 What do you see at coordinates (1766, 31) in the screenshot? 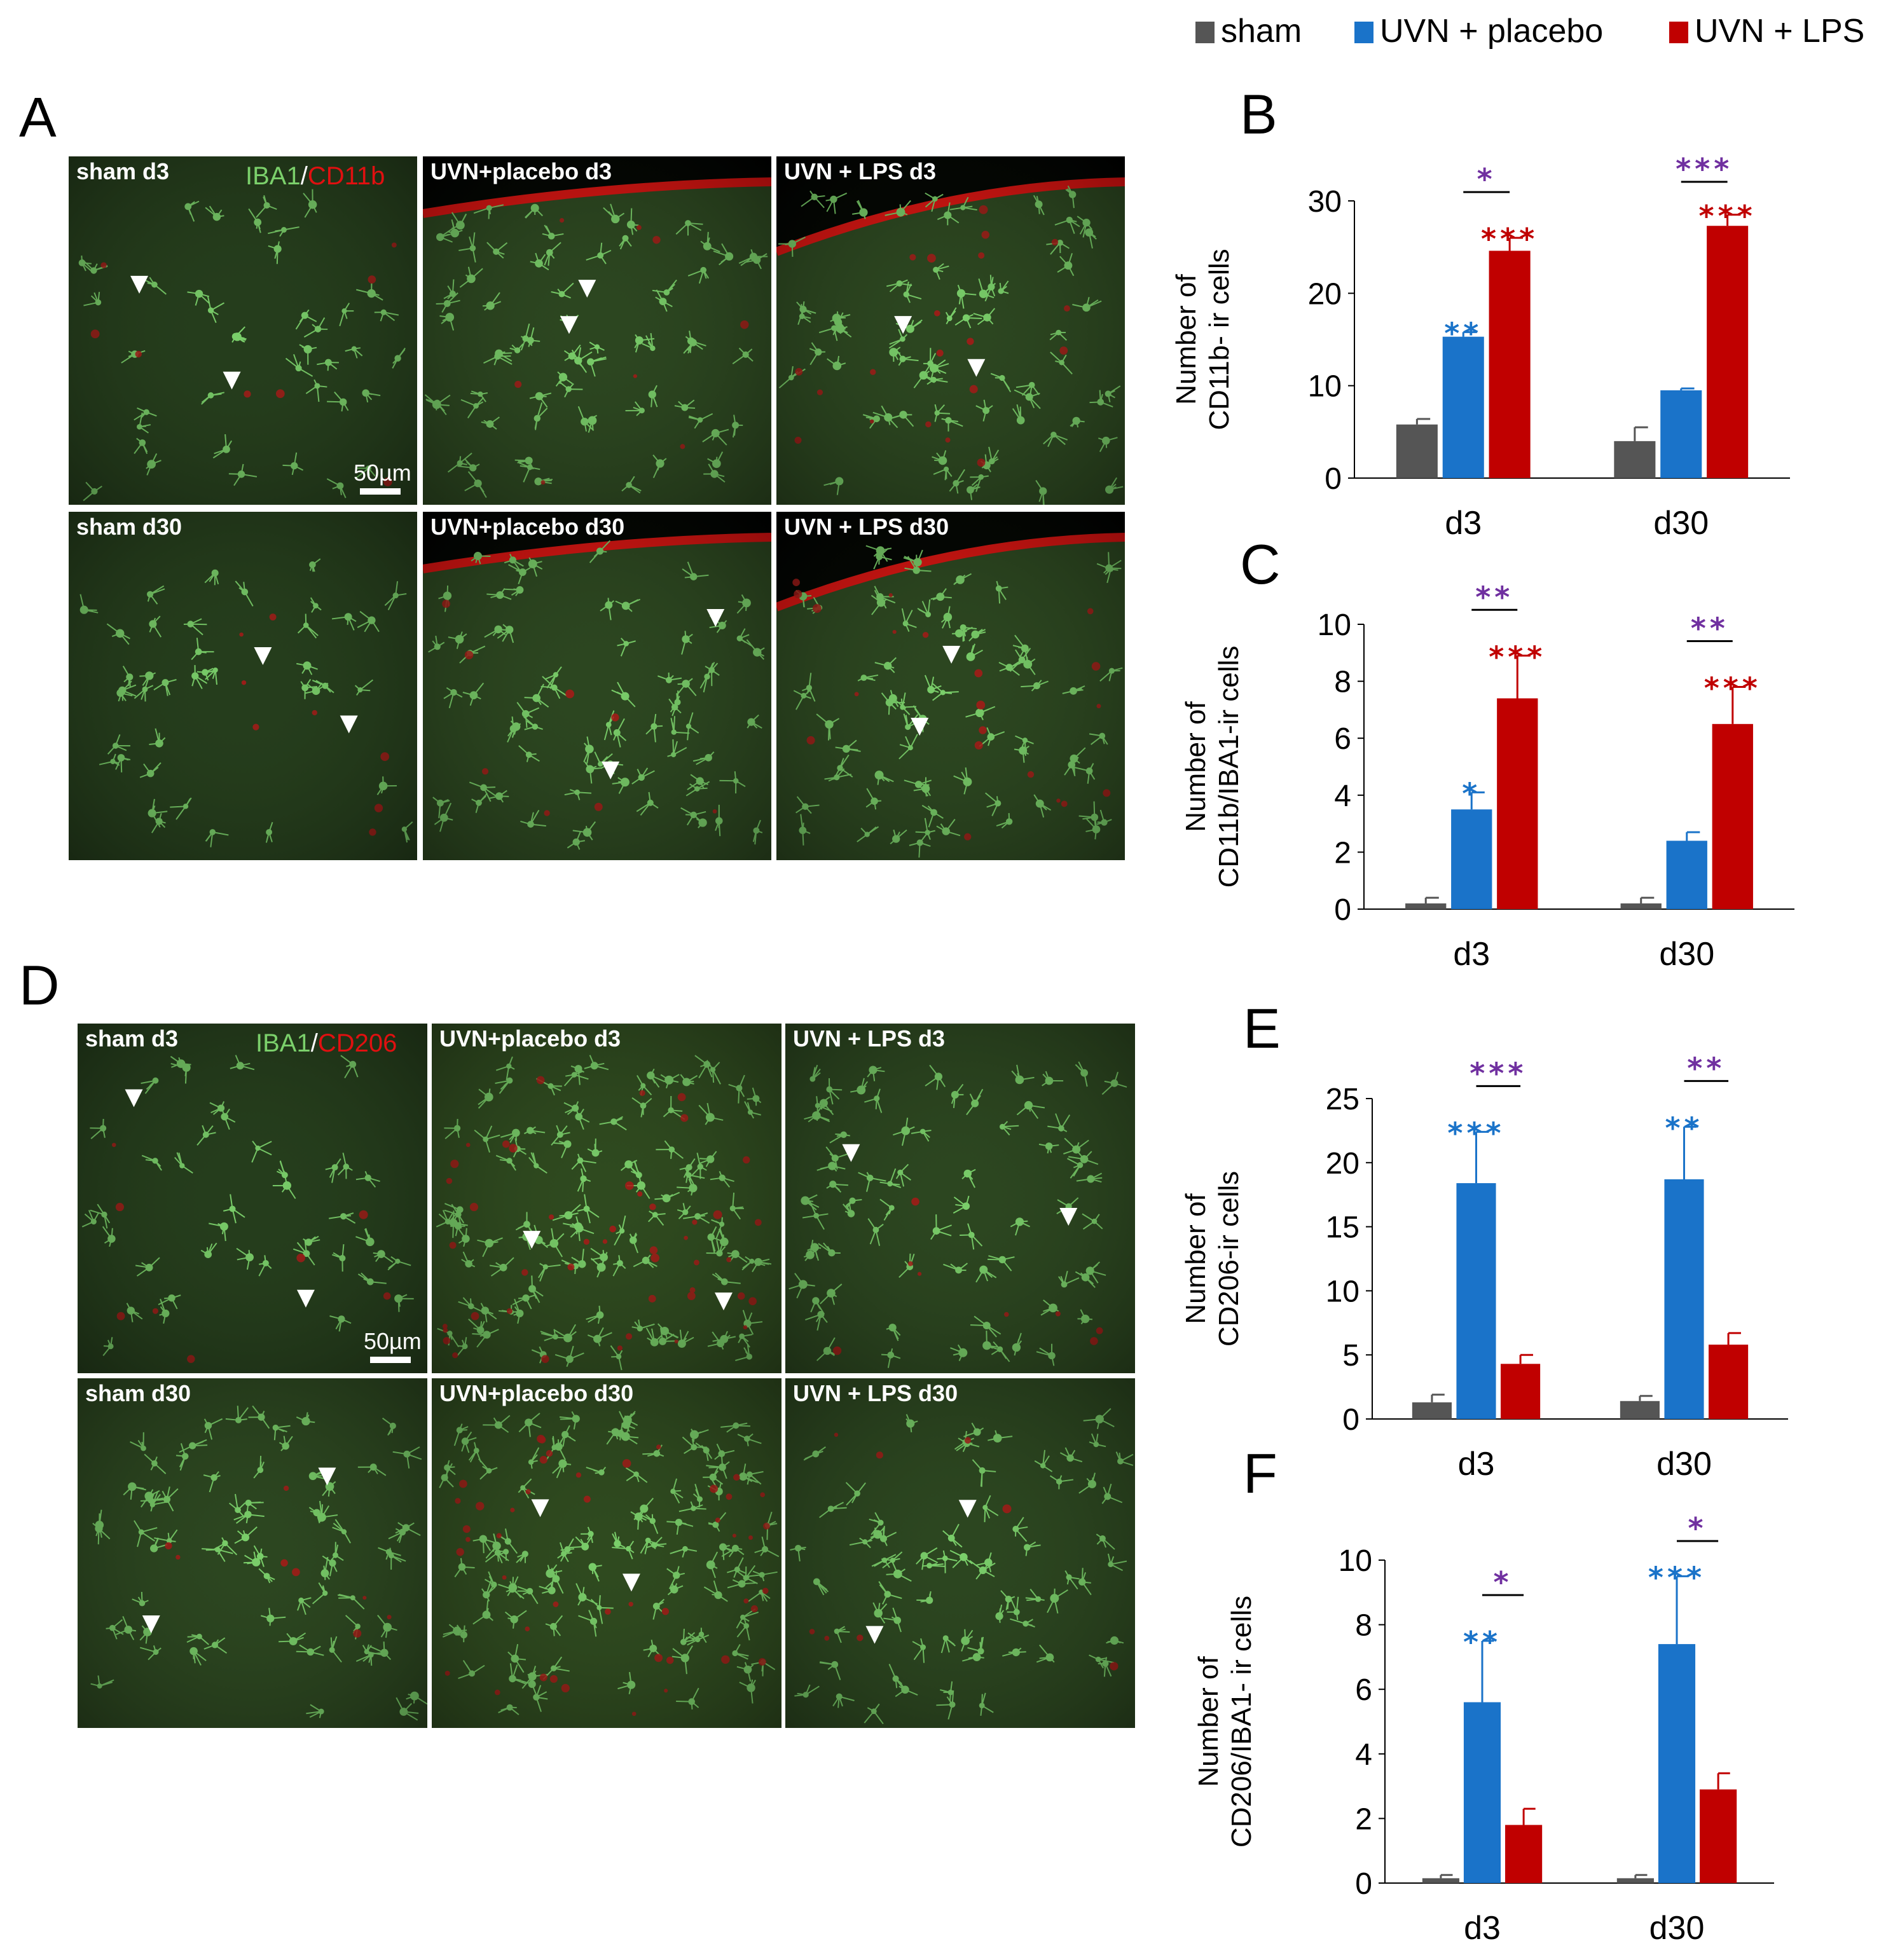
I see `legend-entry: UVN + LPS` at bounding box center [1766, 31].